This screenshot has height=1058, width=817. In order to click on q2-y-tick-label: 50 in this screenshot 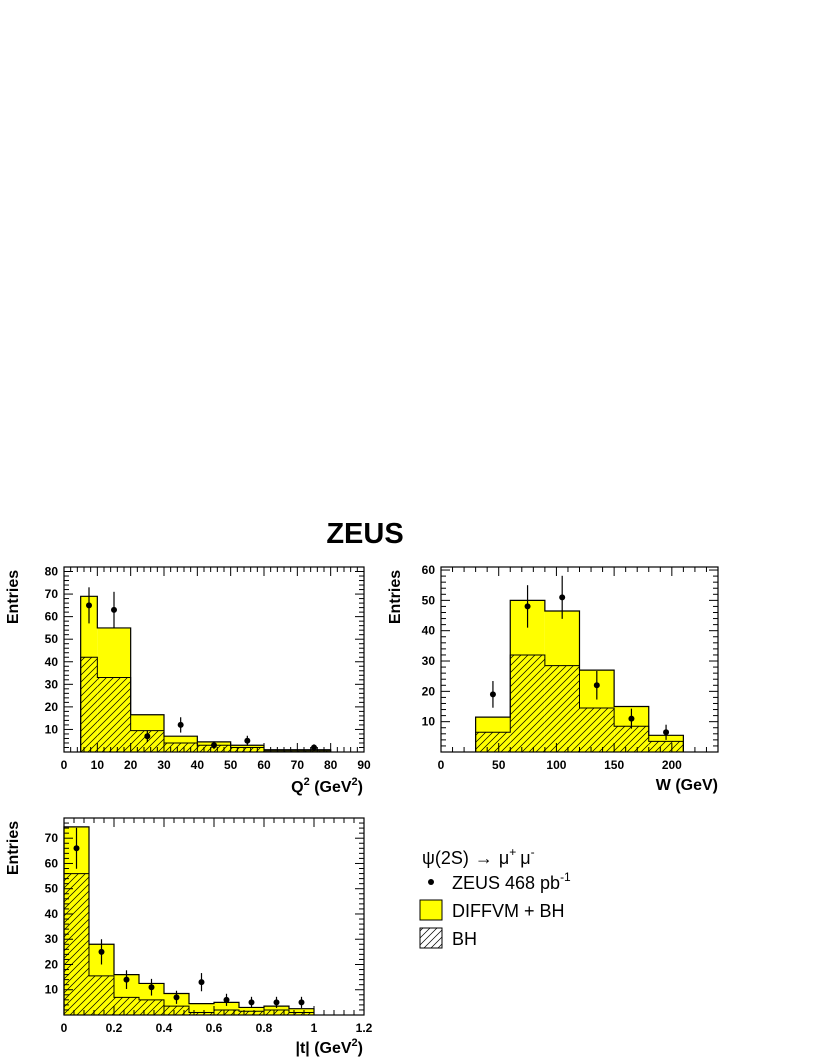, I will do `click(52, 639)`.